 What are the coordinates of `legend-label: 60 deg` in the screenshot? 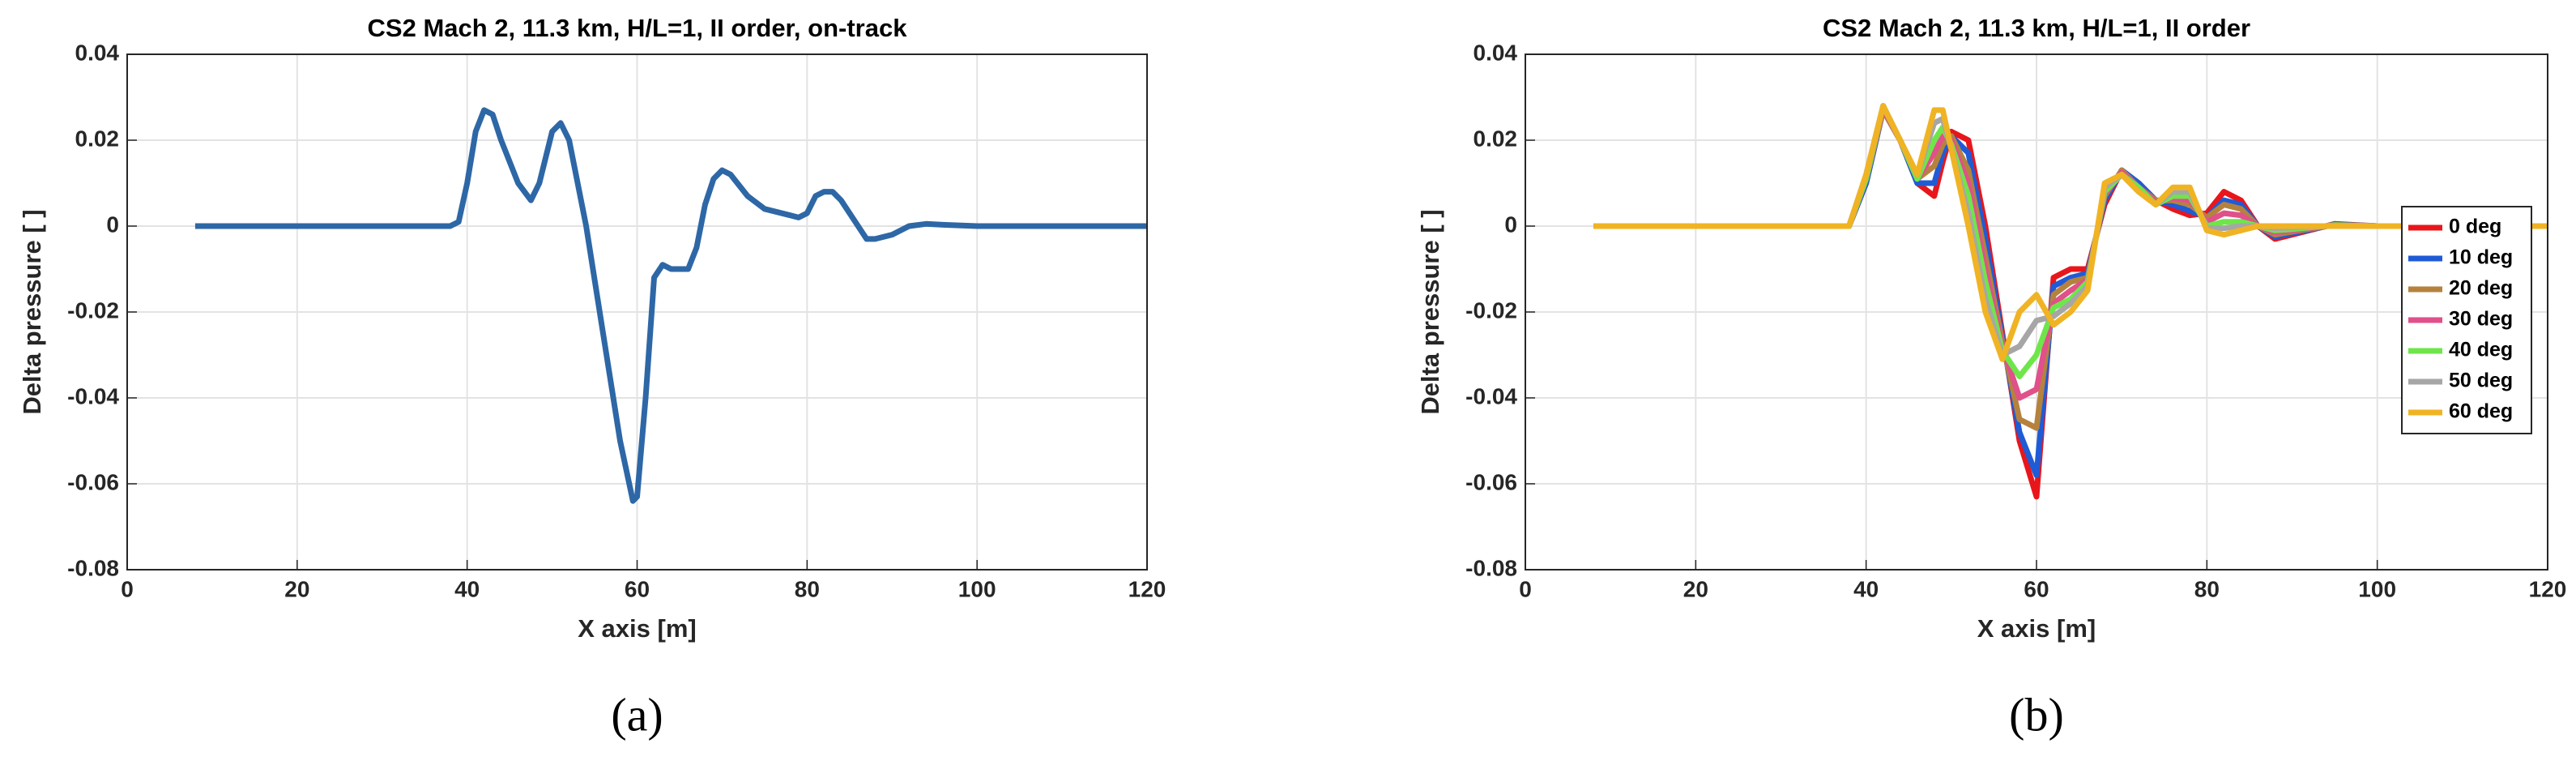 It's located at (2481, 412).